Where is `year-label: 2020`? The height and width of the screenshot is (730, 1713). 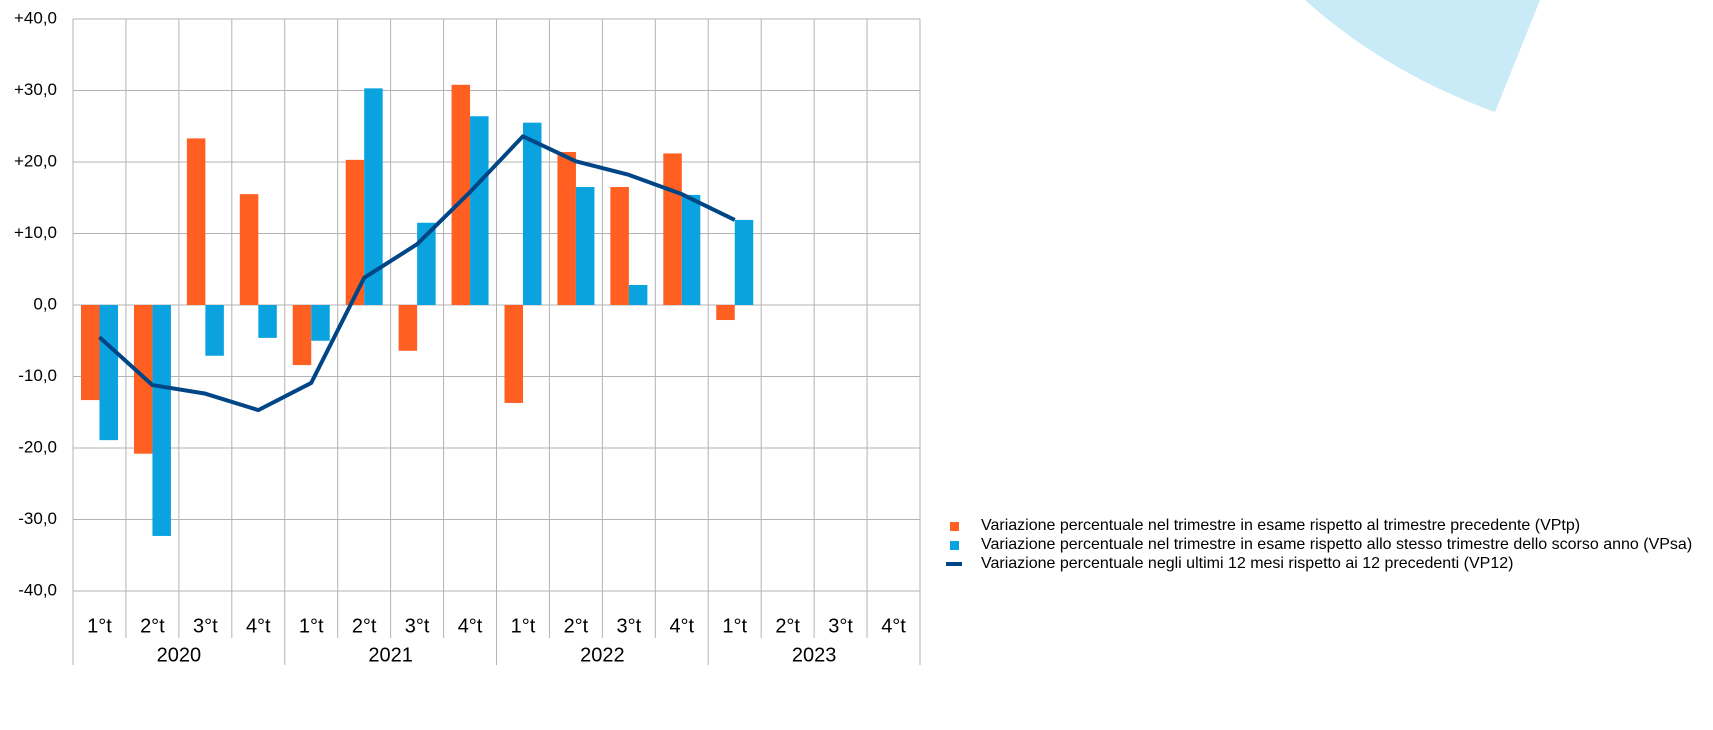
year-label: 2020 is located at coordinates (179, 655).